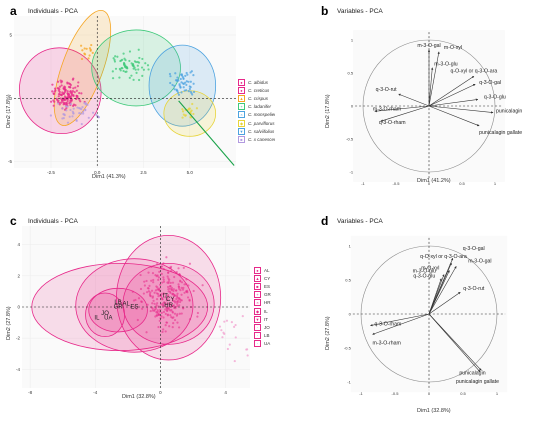 The width and height of the screenshot is (550, 424). I want to click on legend-label: C. monspeliensis, so click(261, 115).